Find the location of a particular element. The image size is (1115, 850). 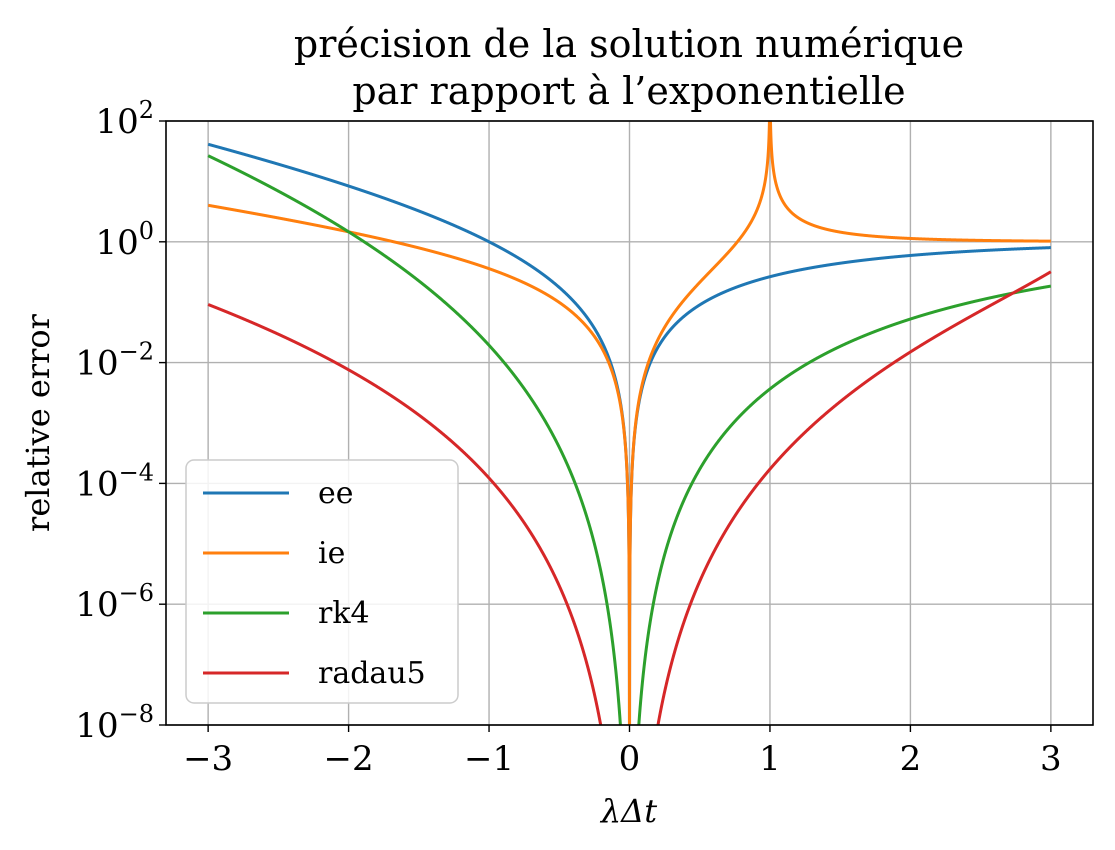

x-tick-label: −2 is located at coordinates (349, 759).